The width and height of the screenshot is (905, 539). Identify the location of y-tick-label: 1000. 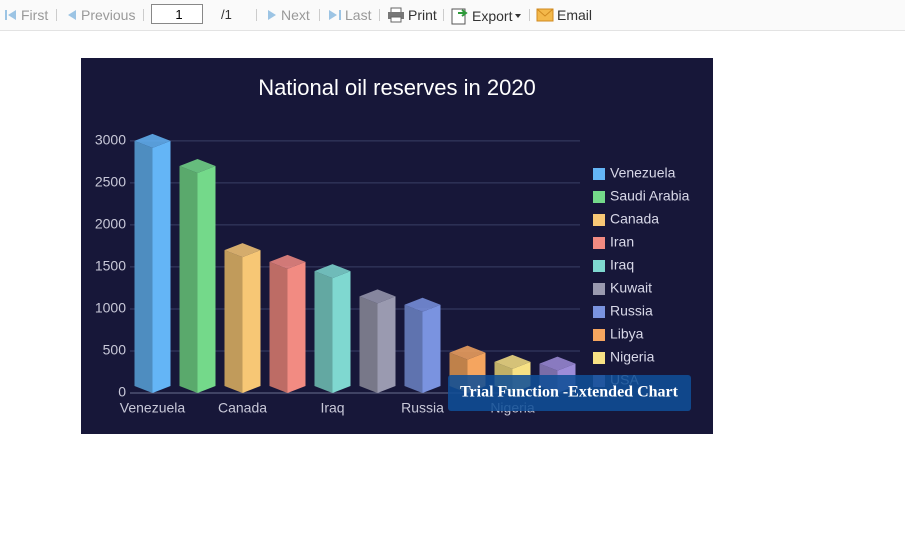
(110, 308).